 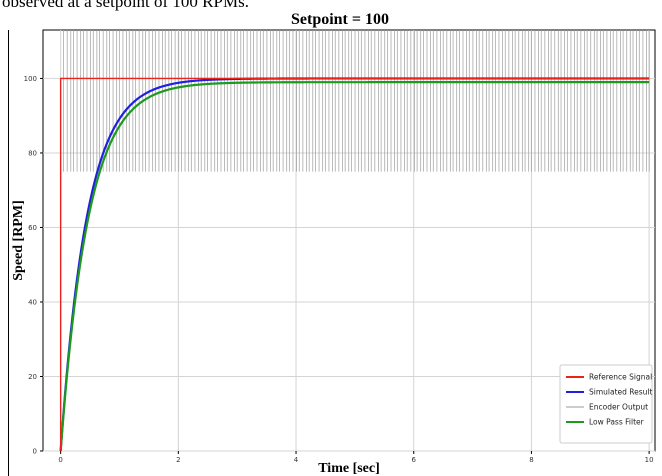 I want to click on x-axis-title: Time [sec], so click(x=349, y=468).